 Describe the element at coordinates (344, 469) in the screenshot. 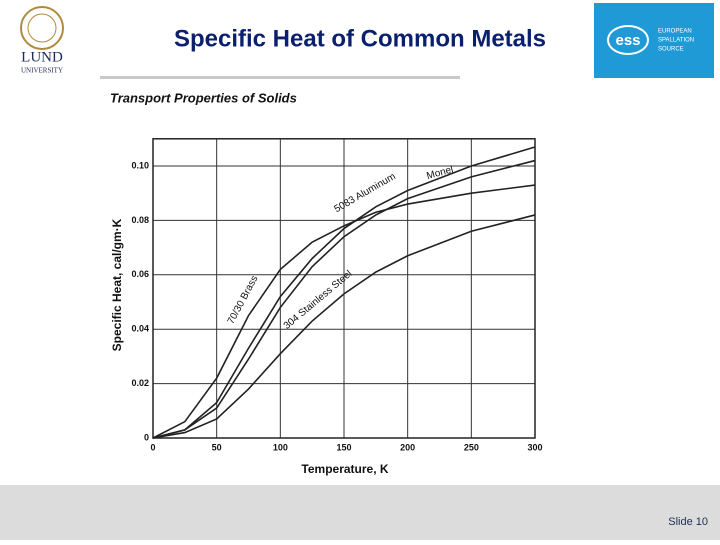

I see `x-axis-label: Temperature, K` at that location.